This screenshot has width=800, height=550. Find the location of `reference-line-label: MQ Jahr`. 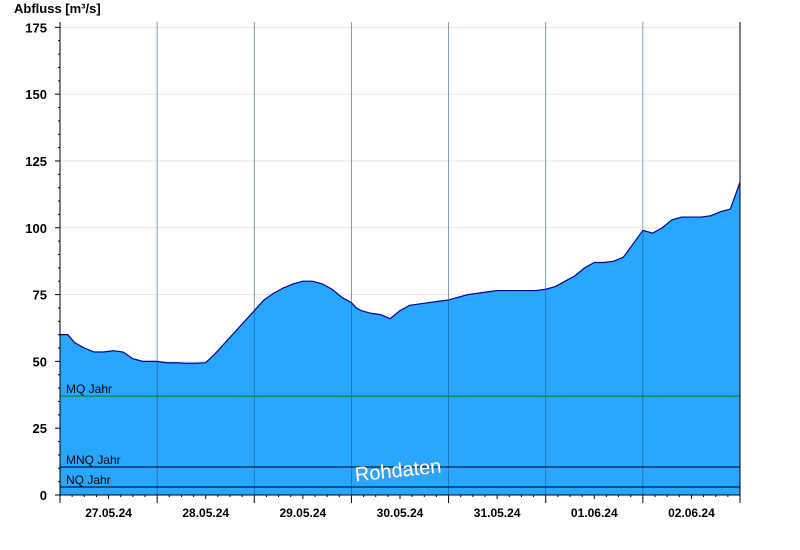

reference-line-label: MQ Jahr is located at coordinates (89, 389).